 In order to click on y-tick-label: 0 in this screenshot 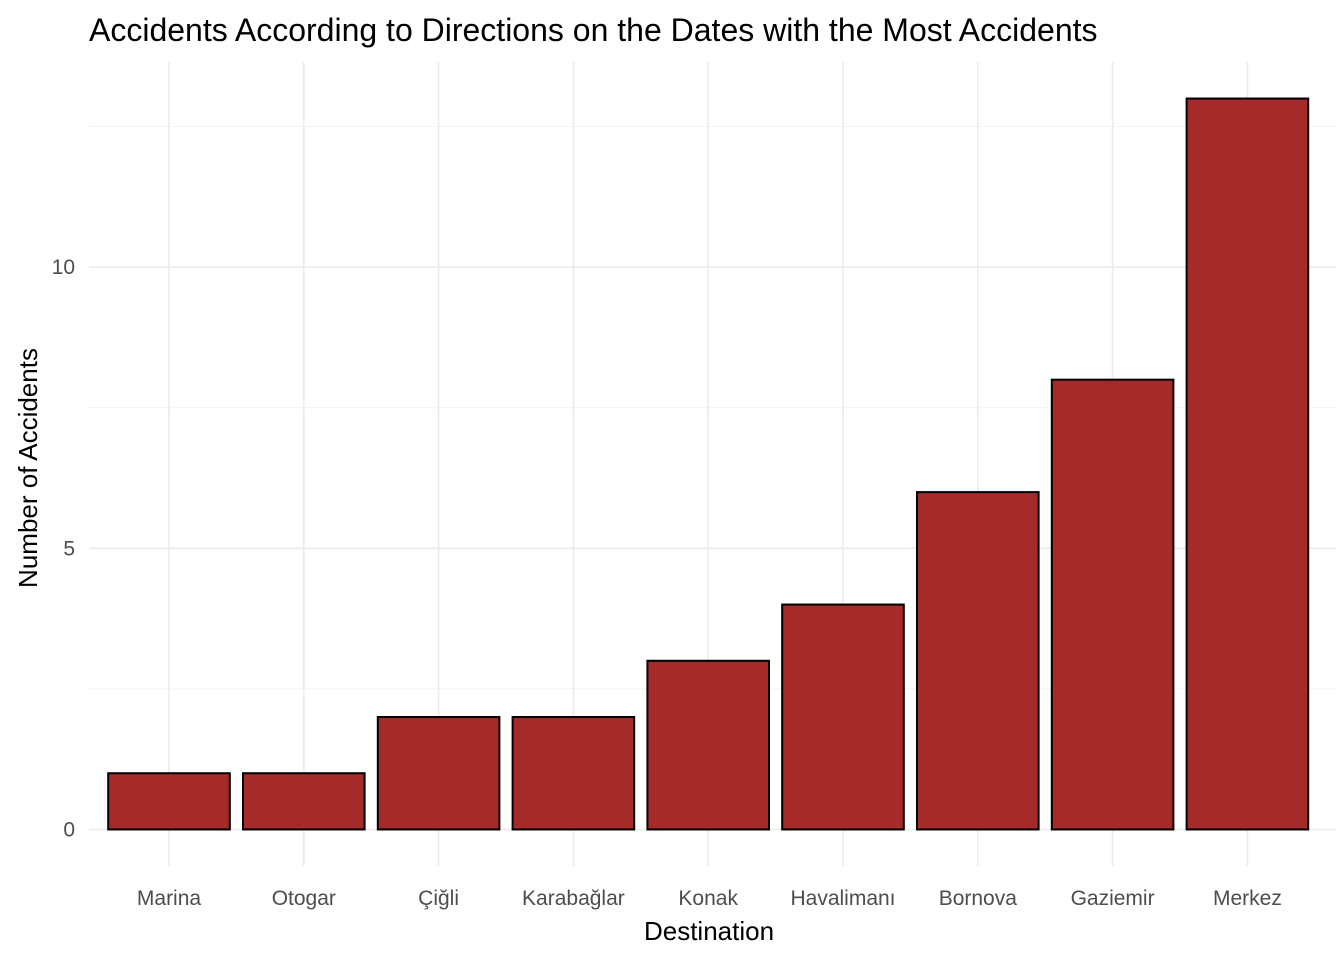, I will do `click(69, 829)`.